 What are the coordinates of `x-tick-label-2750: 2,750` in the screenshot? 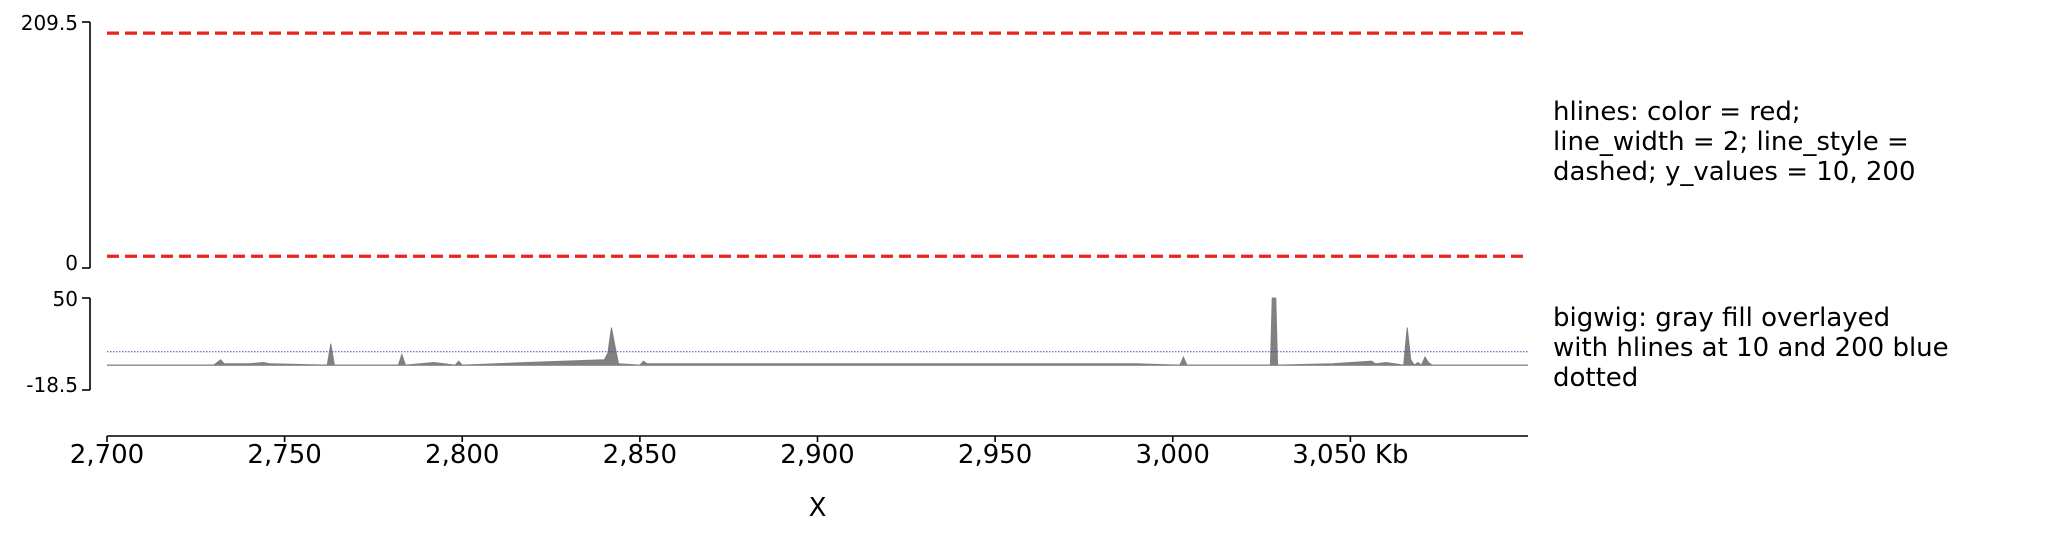 It's located at (284, 455).